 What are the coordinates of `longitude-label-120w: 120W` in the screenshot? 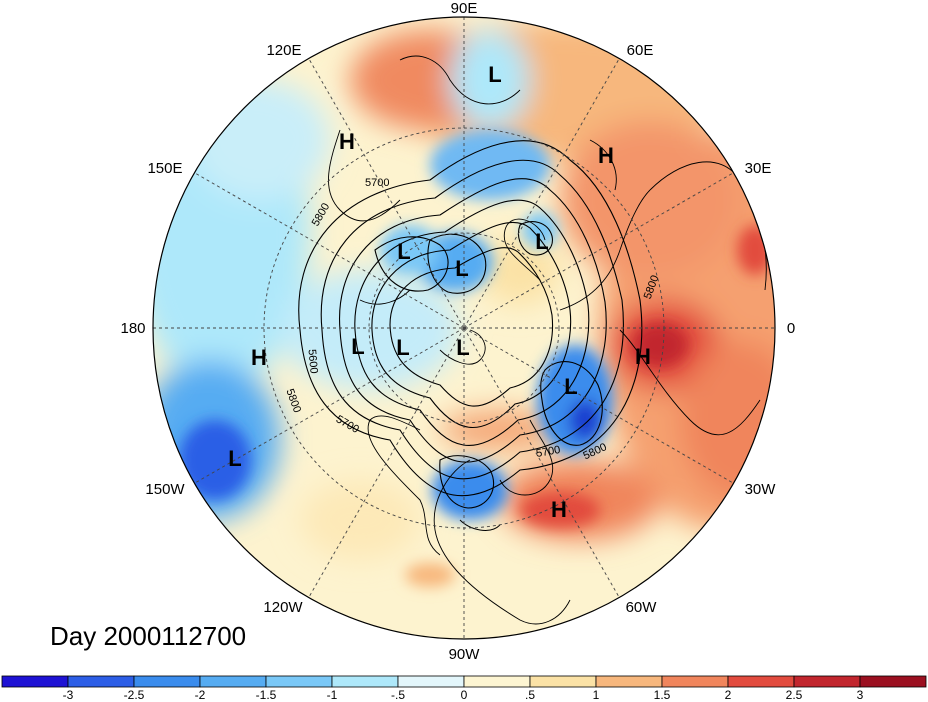 It's located at (283, 607).